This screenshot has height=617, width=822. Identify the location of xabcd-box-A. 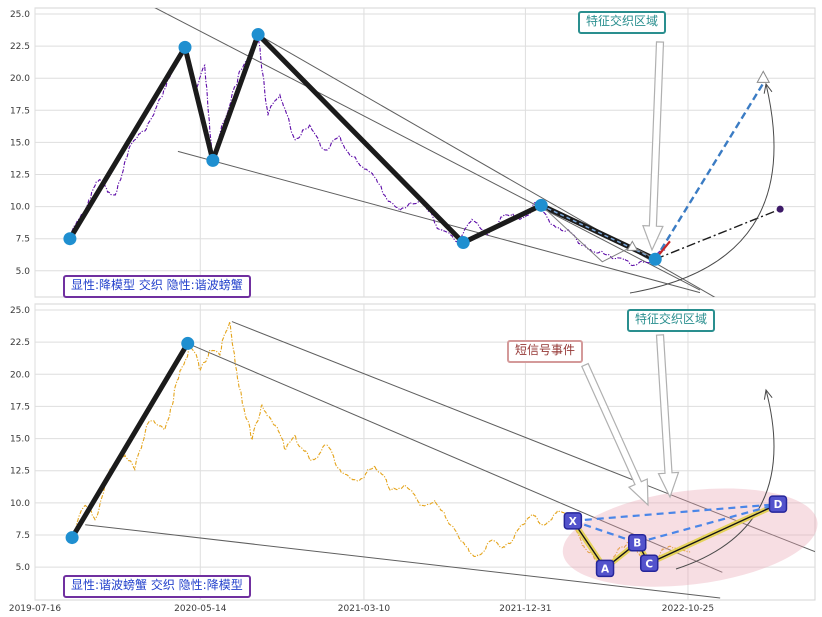
(605, 568).